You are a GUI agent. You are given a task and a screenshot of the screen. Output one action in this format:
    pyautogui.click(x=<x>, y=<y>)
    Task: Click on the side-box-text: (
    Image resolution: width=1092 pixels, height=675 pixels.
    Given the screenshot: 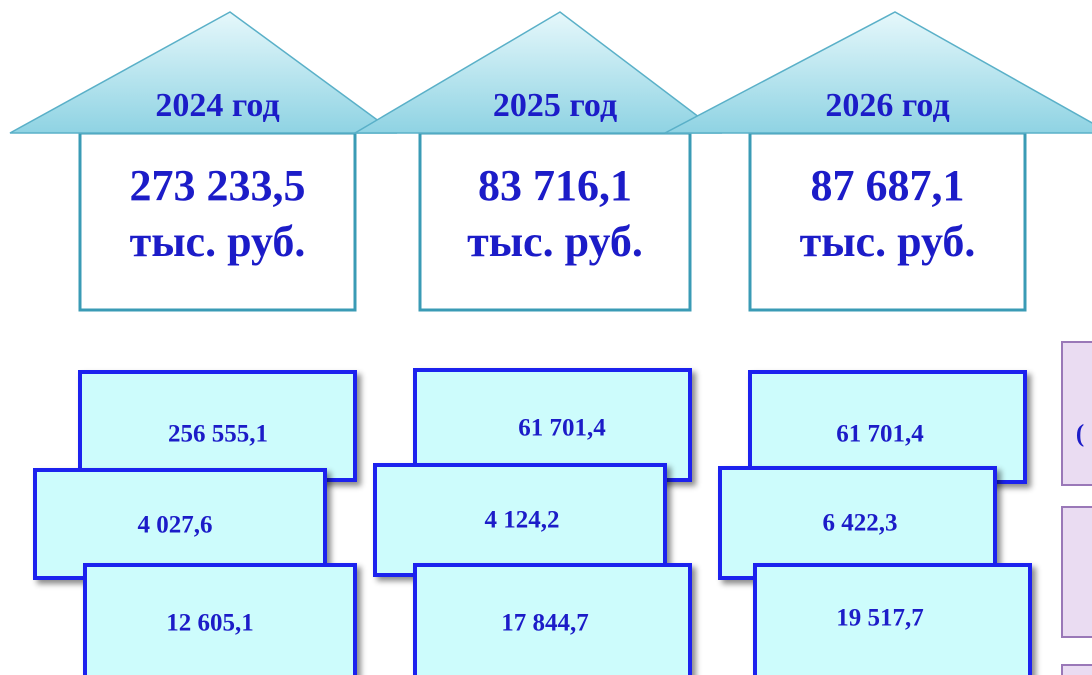 What is the action you would take?
    pyautogui.click(x=1080, y=434)
    